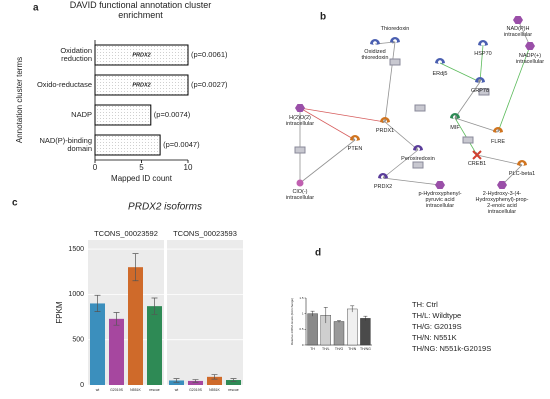  Describe the element at coordinates (188, 167) in the screenshot. I see `x-tick-label: 10` at that location.